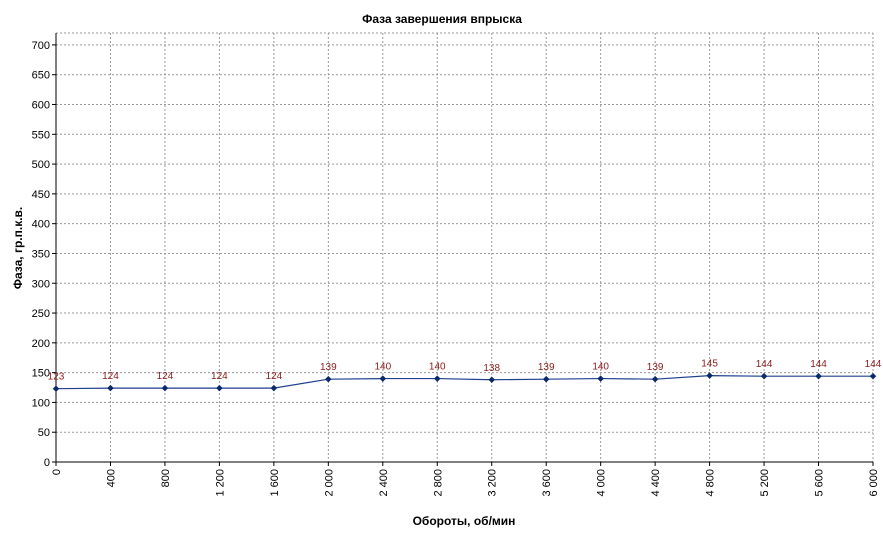  I want to click on y-tick-label: 550, so click(41, 135).